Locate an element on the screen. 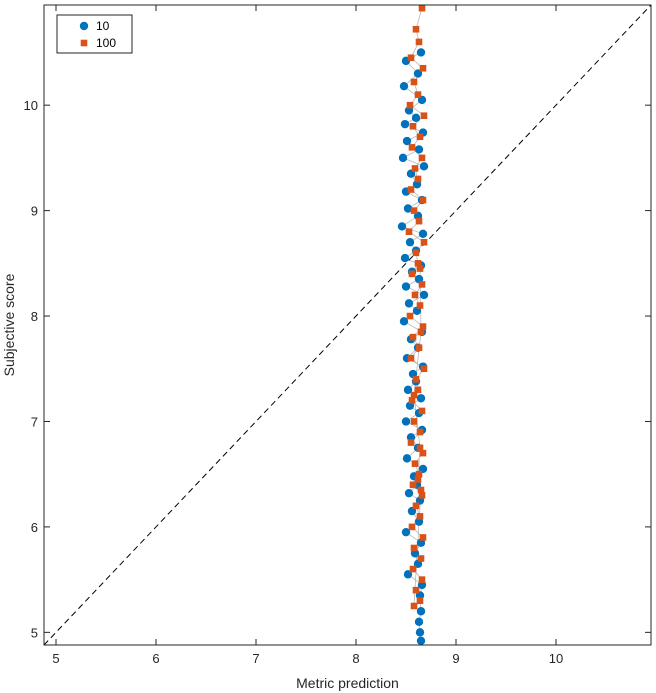 The height and width of the screenshot is (693, 656). x-tick-label: 6 is located at coordinates (155, 658).